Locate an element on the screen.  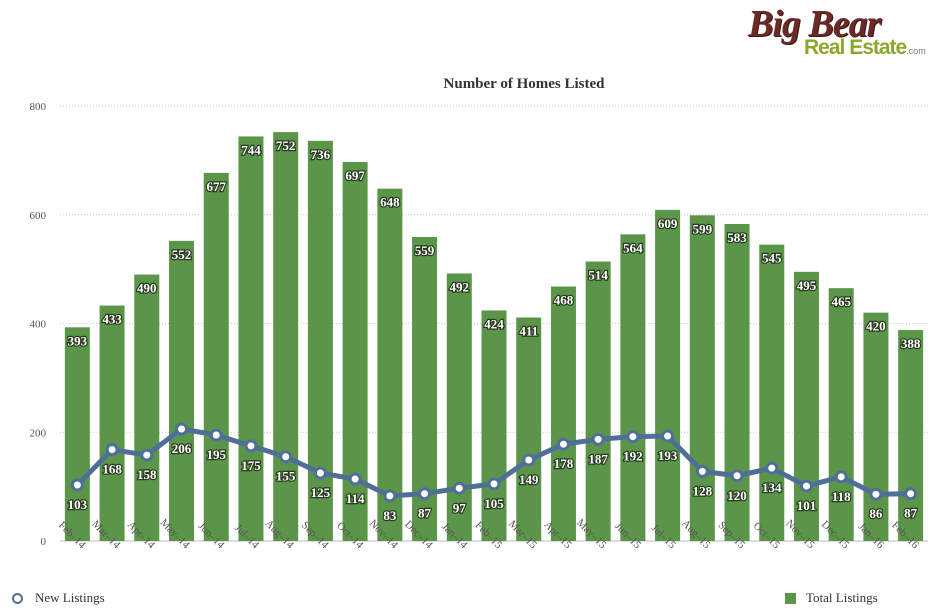
line-value-label: 168 is located at coordinates (112, 469).